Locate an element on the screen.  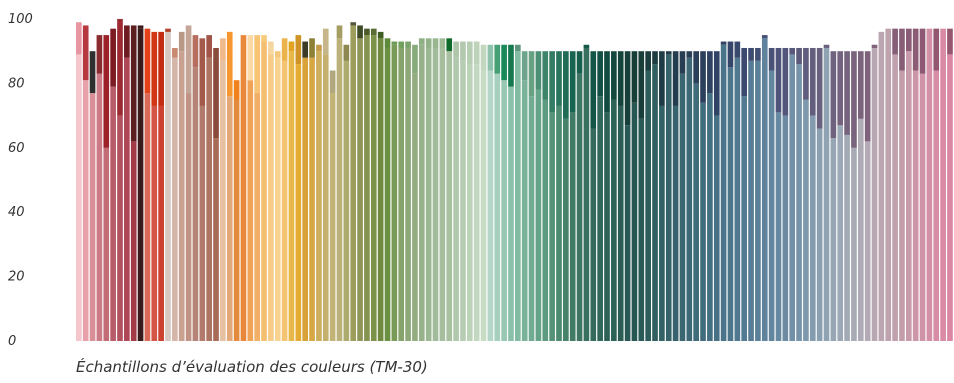
y-tick-label: 100 is located at coordinates (20, 19).